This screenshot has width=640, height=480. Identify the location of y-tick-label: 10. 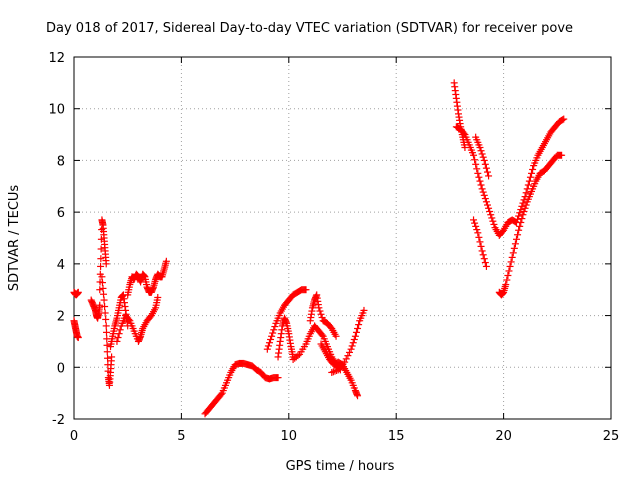
(56, 110).